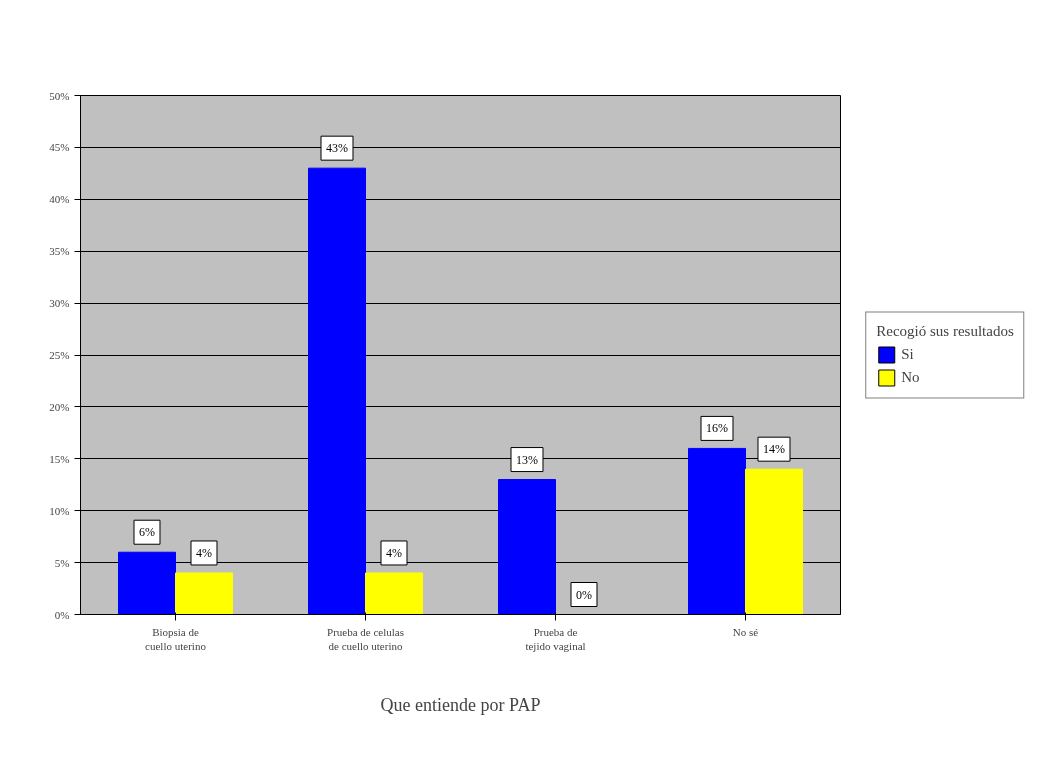 Image resolution: width=1050 pixels, height=774 pixels. Describe the element at coordinates (59, 510) in the screenshot. I see `y-tick-label: 10%` at that location.